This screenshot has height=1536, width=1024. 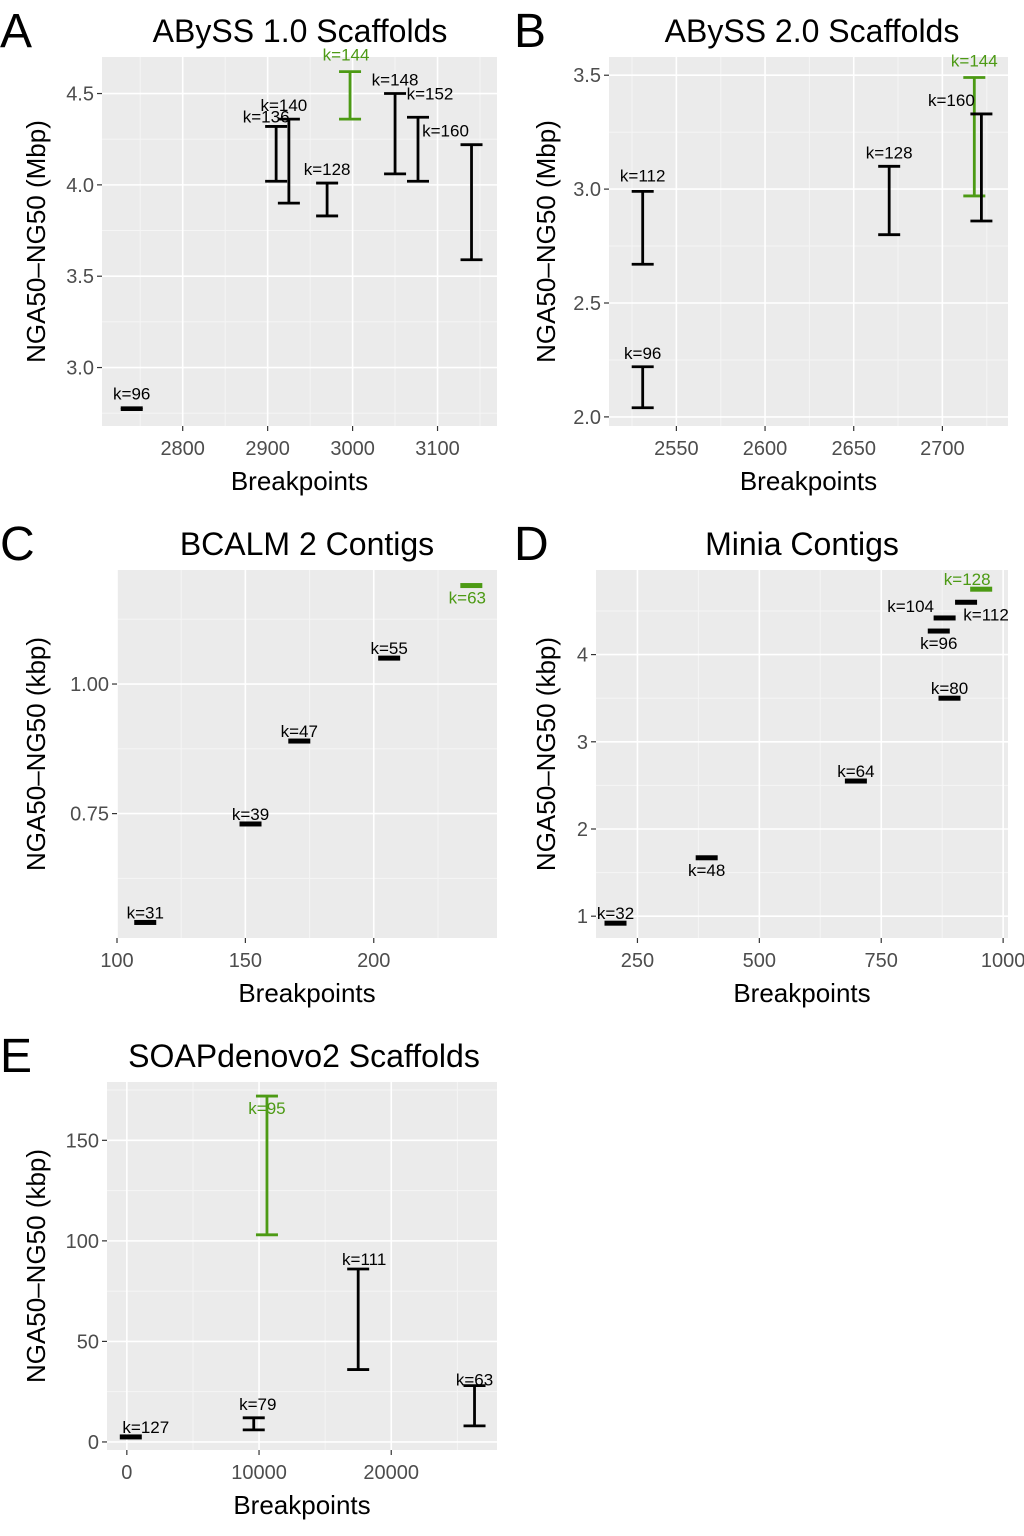 What do you see at coordinates (116, 961) in the screenshot?
I see `x-tick-label: 100` at bounding box center [116, 961].